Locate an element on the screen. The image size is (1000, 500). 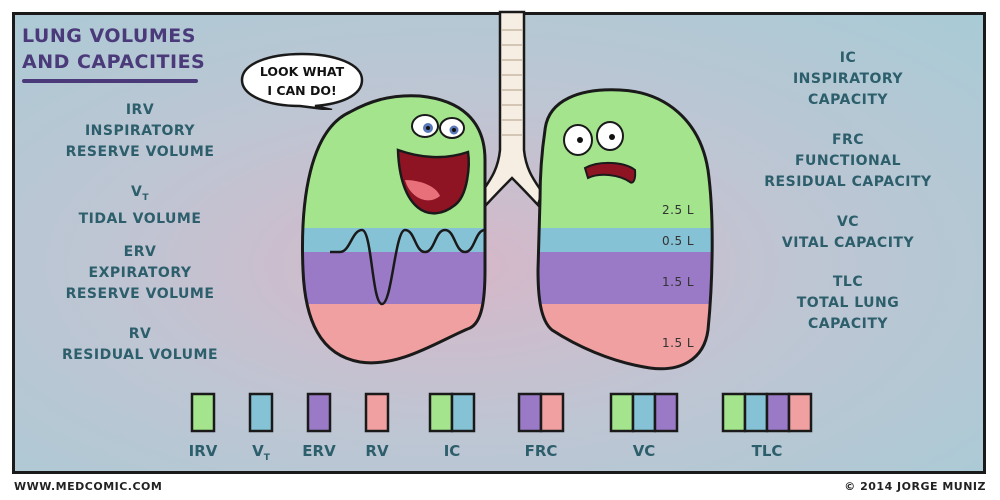
volume-irv-label: IRV INSPIRATORY RESERVE VOLUME is located at coordinates (140, 131).